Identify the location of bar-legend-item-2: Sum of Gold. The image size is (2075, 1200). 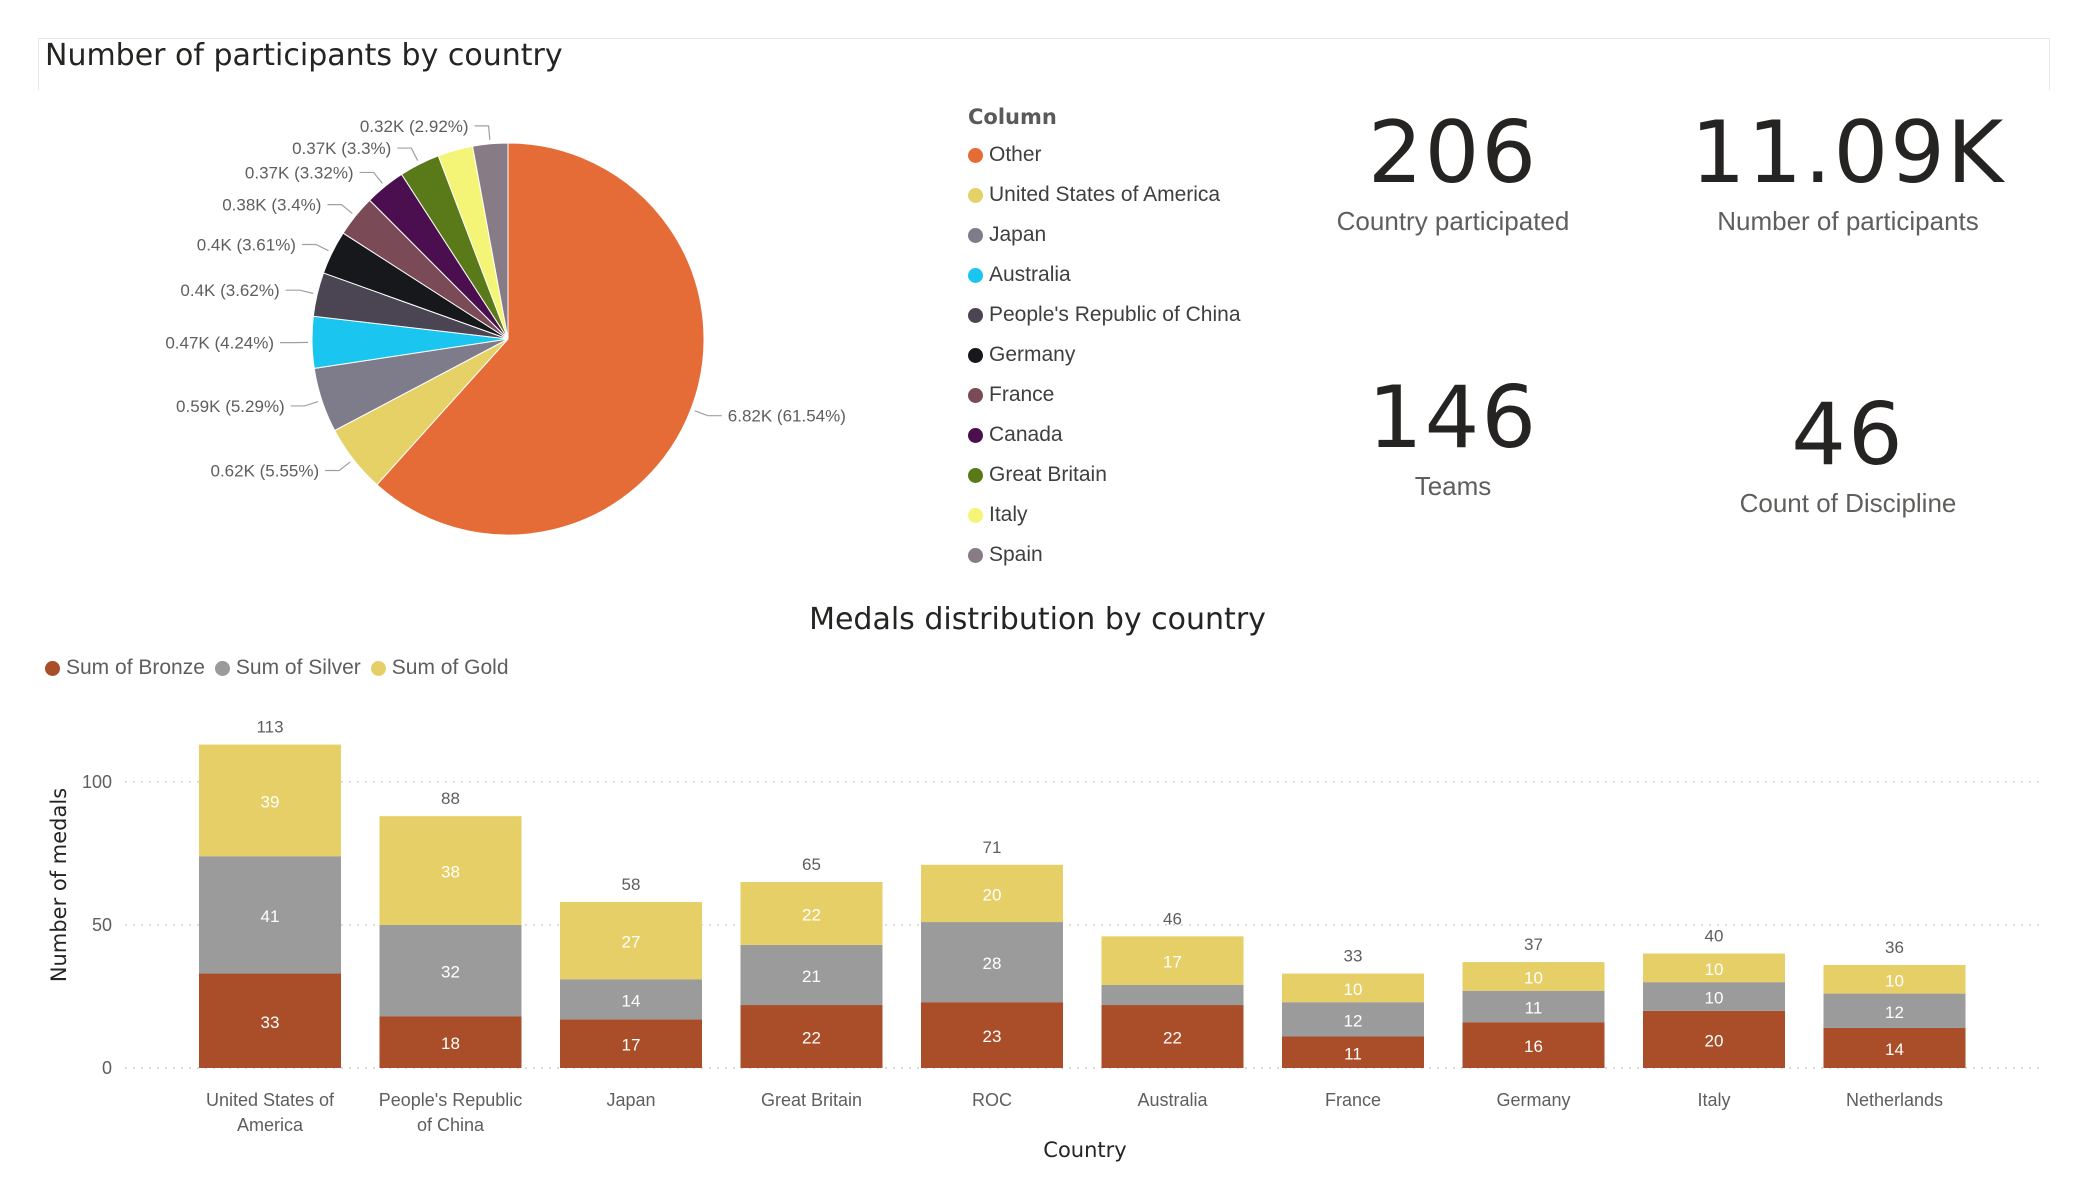
(439, 668).